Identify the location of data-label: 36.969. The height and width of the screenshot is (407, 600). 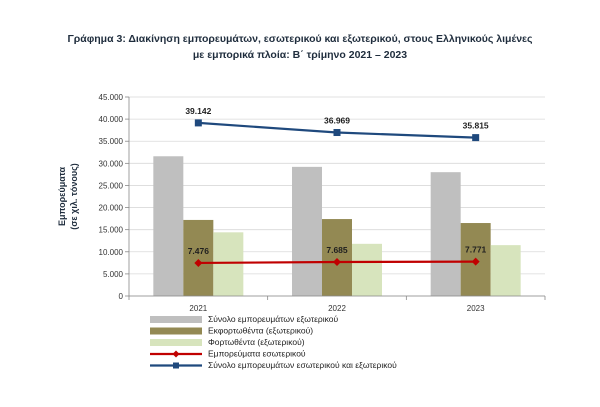
(337, 121).